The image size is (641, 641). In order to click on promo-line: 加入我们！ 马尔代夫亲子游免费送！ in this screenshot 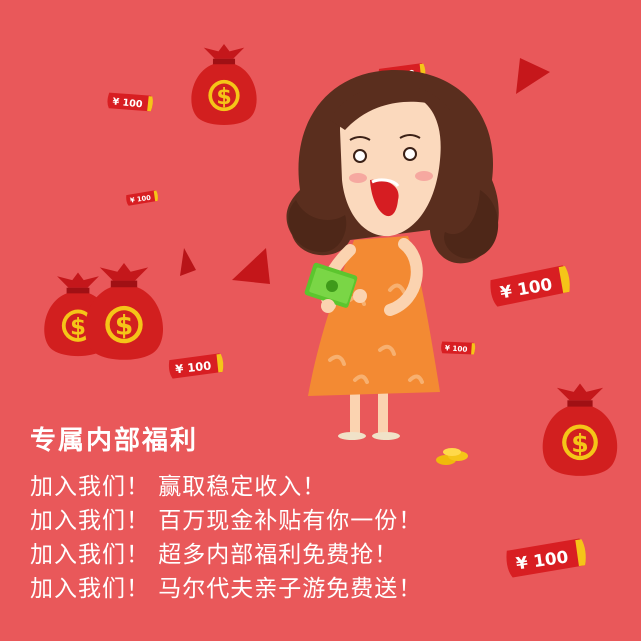, I will do `click(226, 589)`.